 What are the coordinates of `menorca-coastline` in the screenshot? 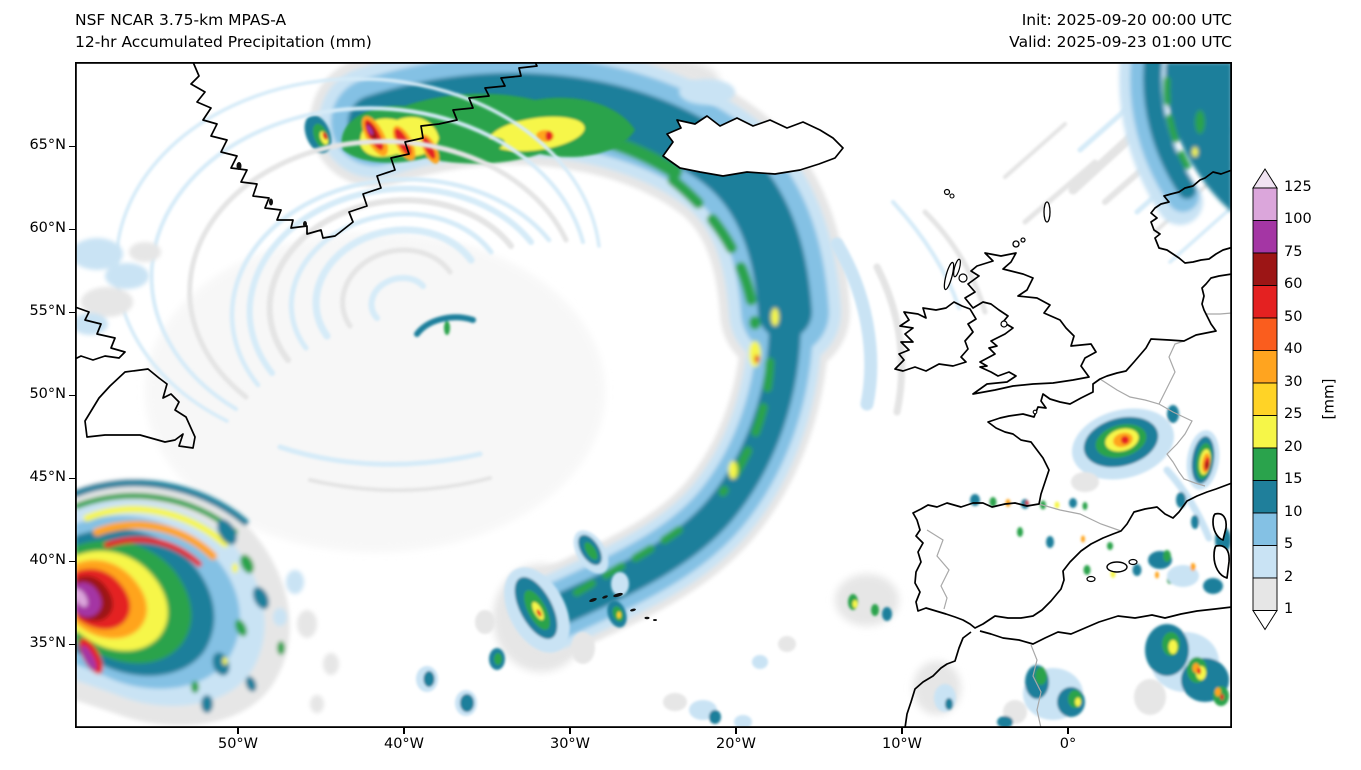 It's located at (1133, 562).